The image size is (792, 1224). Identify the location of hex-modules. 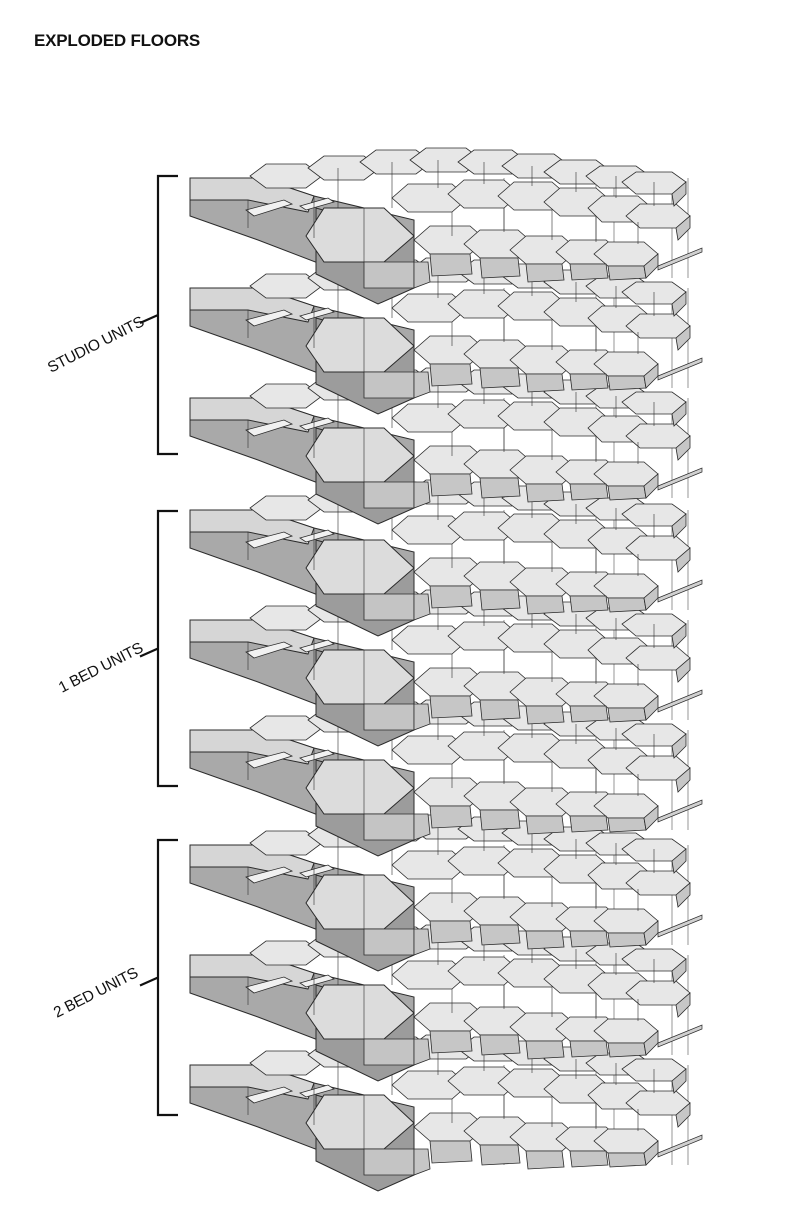
(446, 1113).